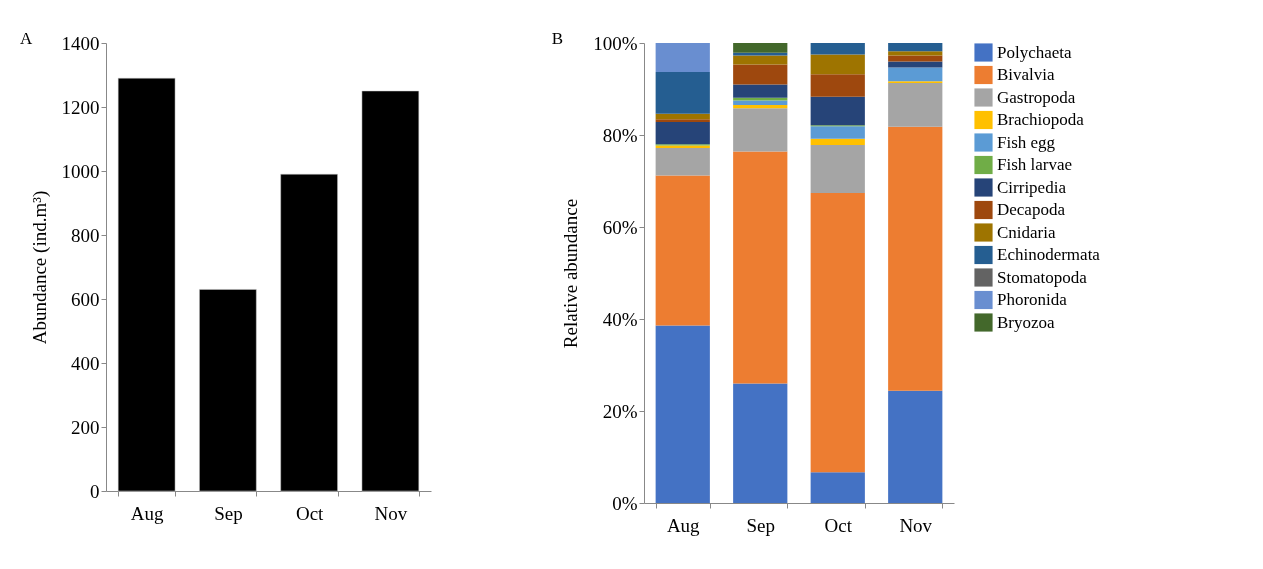 This screenshot has width=1263, height=569. Describe the element at coordinates (625, 503) in the screenshot. I see `y-tick-label: 0%` at that location.